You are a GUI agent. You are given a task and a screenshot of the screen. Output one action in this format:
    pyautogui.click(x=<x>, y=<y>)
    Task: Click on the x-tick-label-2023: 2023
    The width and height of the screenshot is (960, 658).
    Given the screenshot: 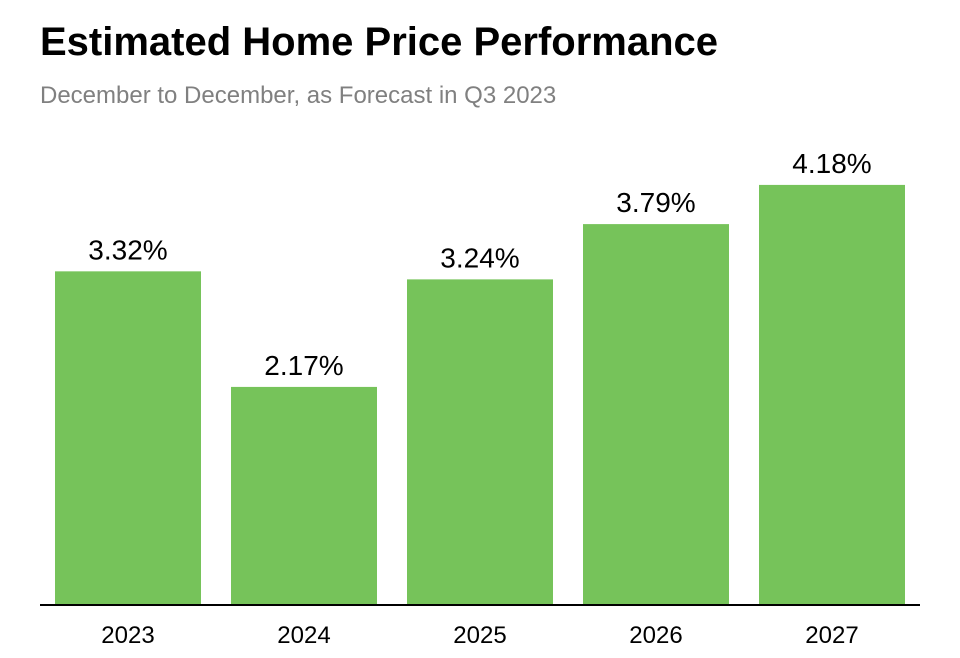 What is the action you would take?
    pyautogui.click(x=127, y=635)
    